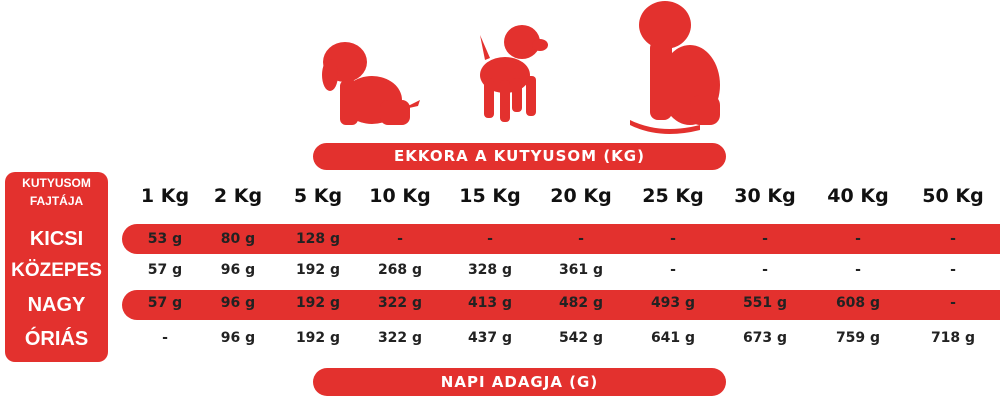  I want to click on row-label-kozepes: KÖZEPES, so click(56, 270).